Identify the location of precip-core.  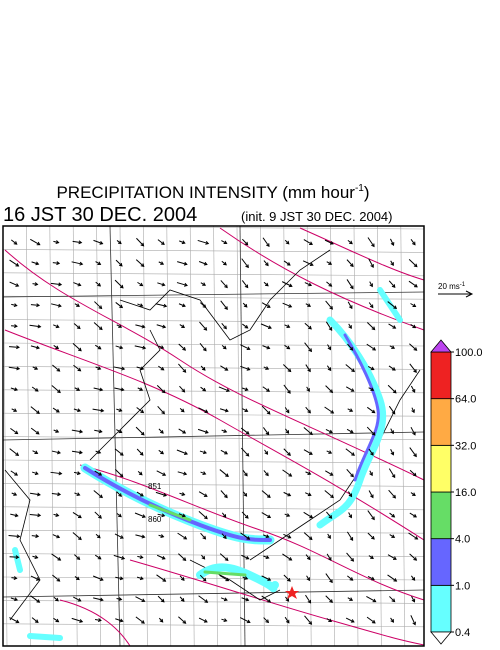
(170, 512).